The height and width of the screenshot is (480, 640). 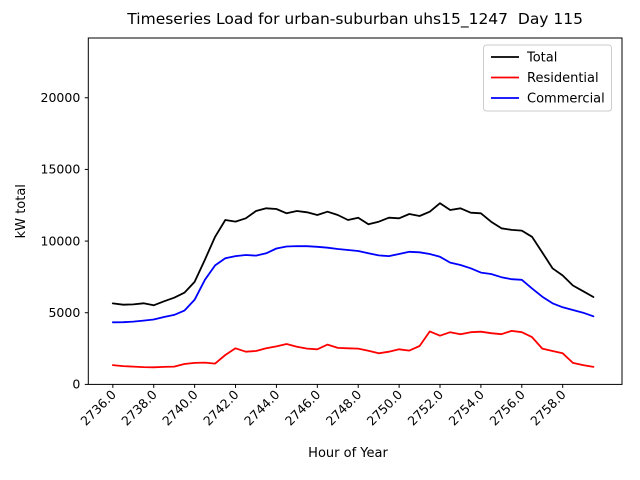 What do you see at coordinates (563, 78) in the screenshot?
I see `legend-label-residential: Residential` at bounding box center [563, 78].